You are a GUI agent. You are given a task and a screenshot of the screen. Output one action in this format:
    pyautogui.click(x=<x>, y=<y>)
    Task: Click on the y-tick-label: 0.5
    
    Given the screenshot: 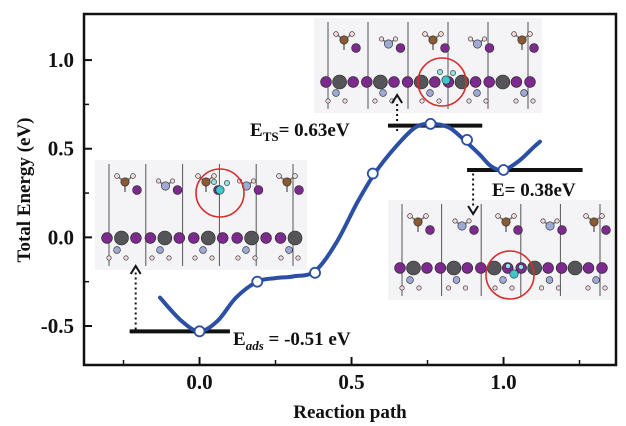 What is the action you would take?
    pyautogui.click(x=61, y=149)
    